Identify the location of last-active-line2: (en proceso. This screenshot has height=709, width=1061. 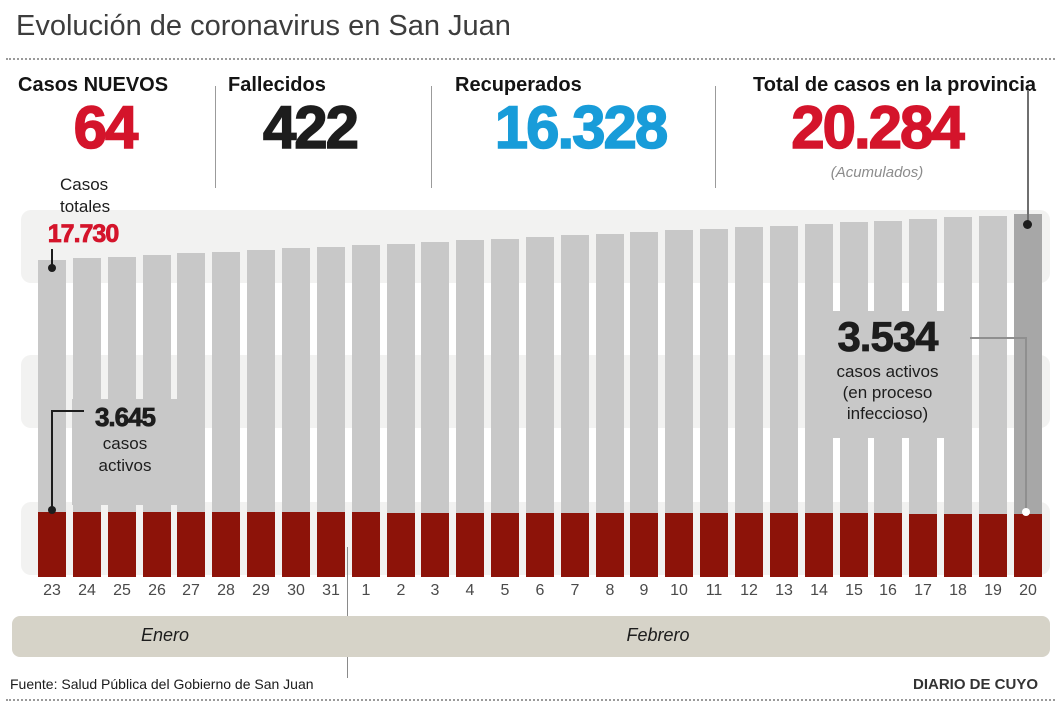
(887, 392).